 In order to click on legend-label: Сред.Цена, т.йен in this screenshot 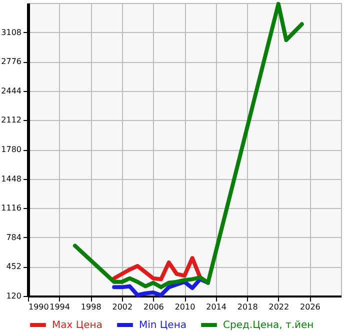, I will do `click(268, 325)`.